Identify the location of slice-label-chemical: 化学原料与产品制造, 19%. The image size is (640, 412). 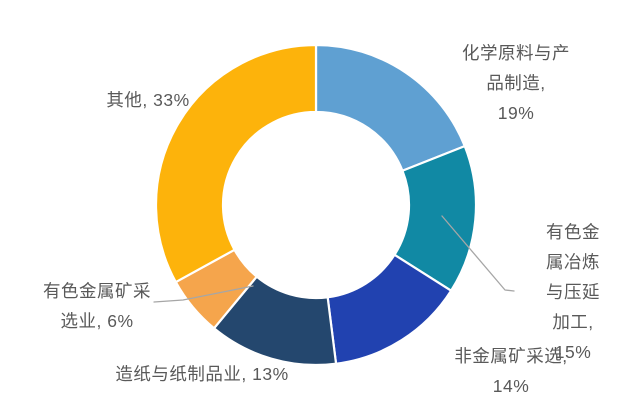
(516, 83).